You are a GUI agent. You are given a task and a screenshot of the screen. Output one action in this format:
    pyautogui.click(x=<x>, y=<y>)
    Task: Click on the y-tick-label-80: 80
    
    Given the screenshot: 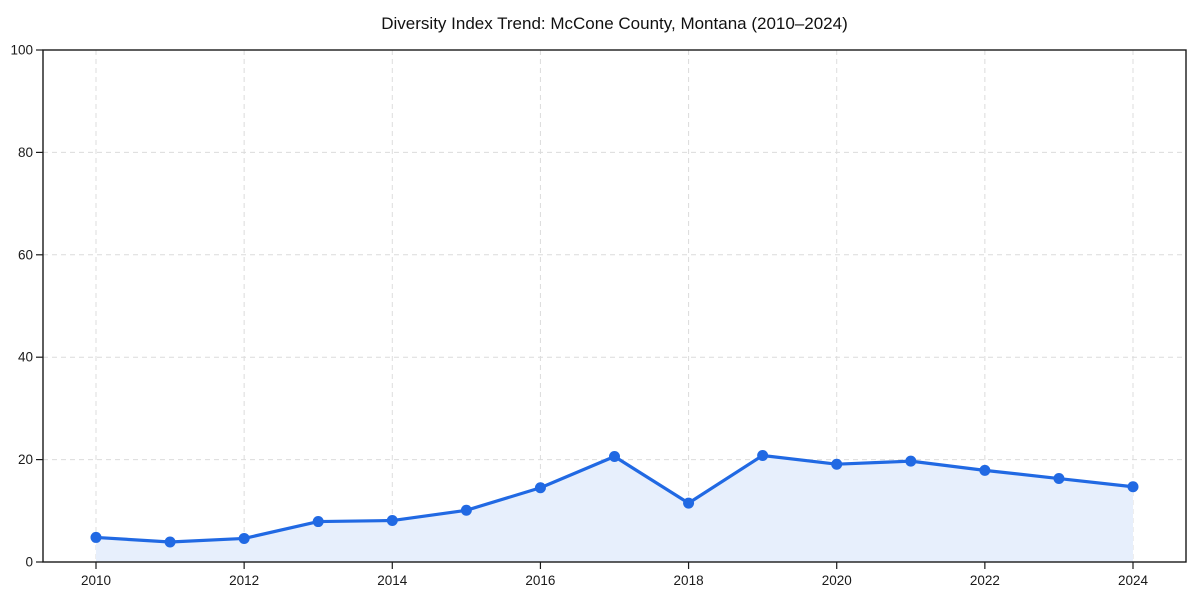 What is the action you would take?
    pyautogui.click(x=25, y=152)
    